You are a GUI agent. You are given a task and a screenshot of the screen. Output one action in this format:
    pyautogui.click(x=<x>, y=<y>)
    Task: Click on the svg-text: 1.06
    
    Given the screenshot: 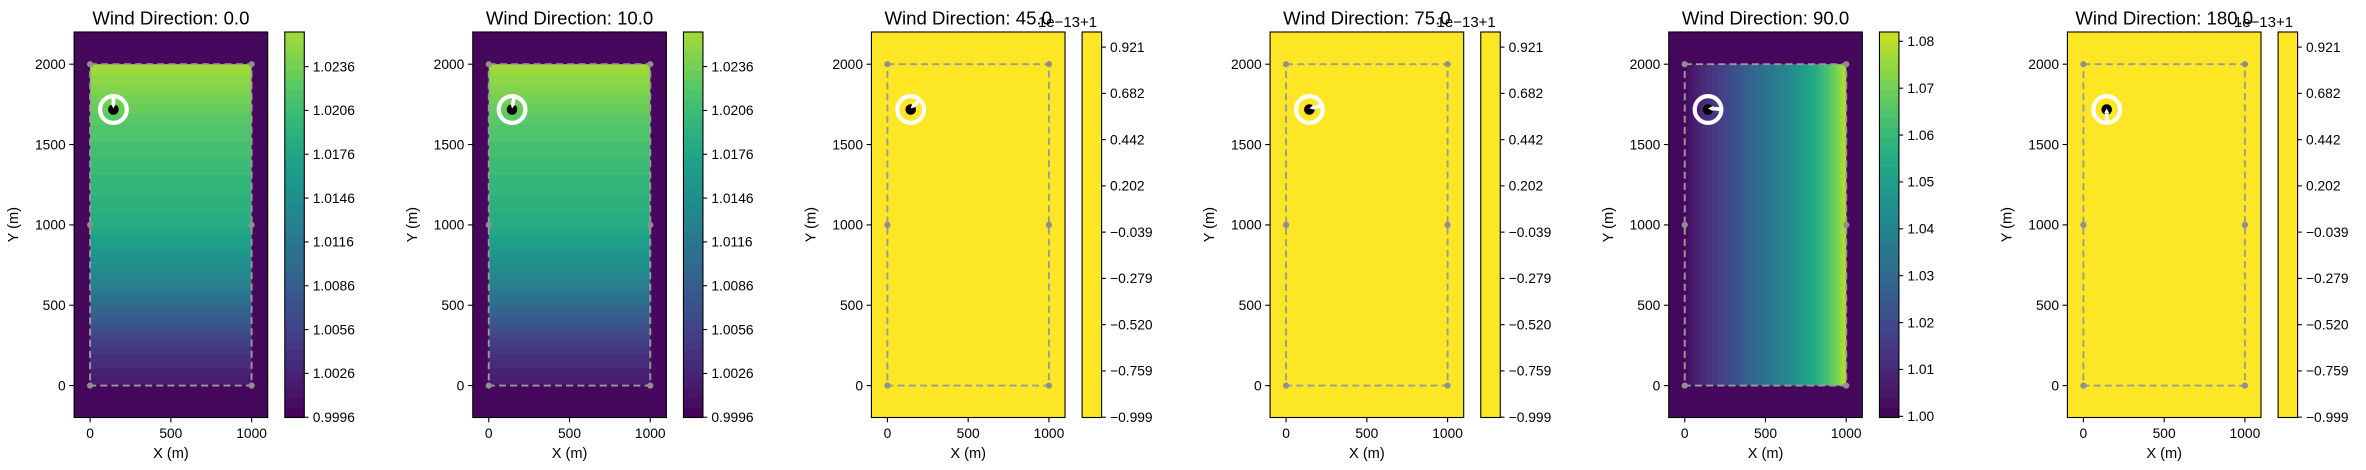 What is the action you would take?
    pyautogui.click(x=1920, y=135)
    